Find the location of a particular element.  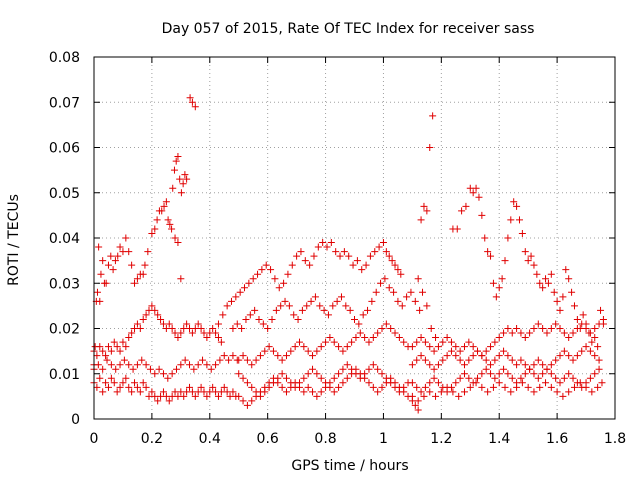

x-tick-label: 0.8 is located at coordinates (325, 439).